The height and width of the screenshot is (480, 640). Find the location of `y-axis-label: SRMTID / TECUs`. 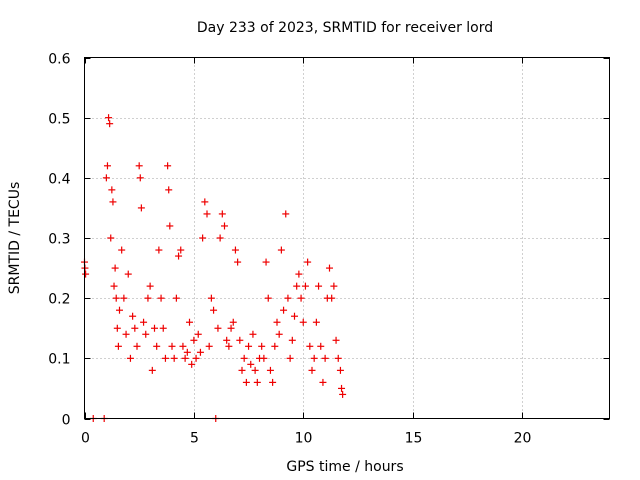

y-axis-label: SRMTID / TECUs is located at coordinates (15, 238).